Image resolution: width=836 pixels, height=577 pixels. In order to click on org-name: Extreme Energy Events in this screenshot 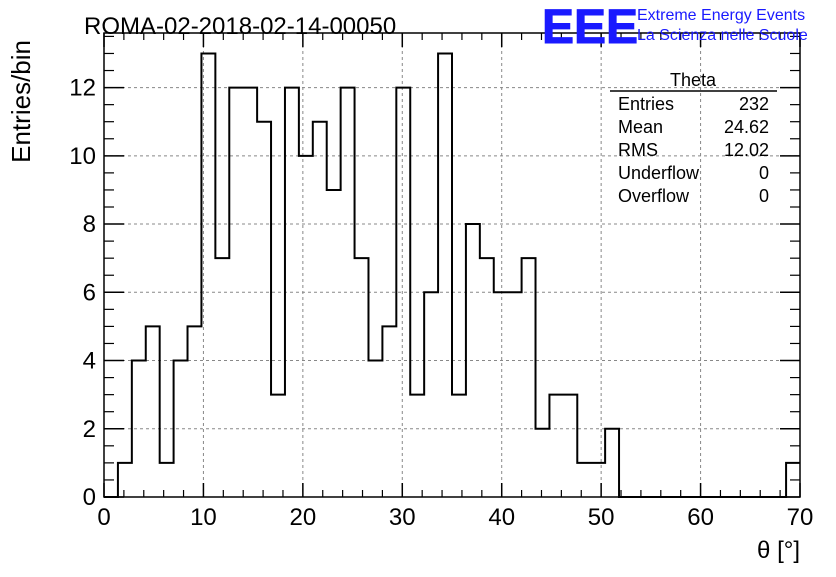, I will do `click(721, 15)`.